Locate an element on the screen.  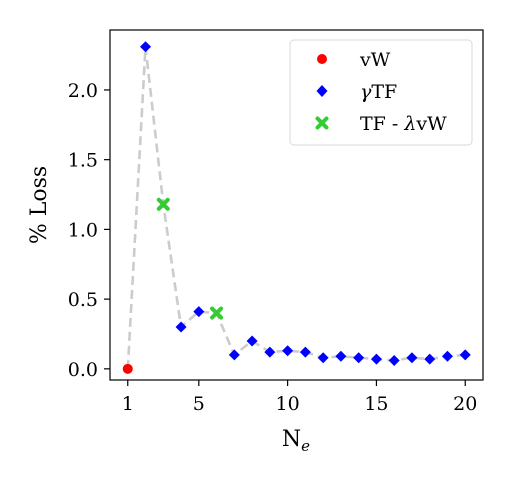
legend-gamma-symbol: γ is located at coordinates (366, 92).